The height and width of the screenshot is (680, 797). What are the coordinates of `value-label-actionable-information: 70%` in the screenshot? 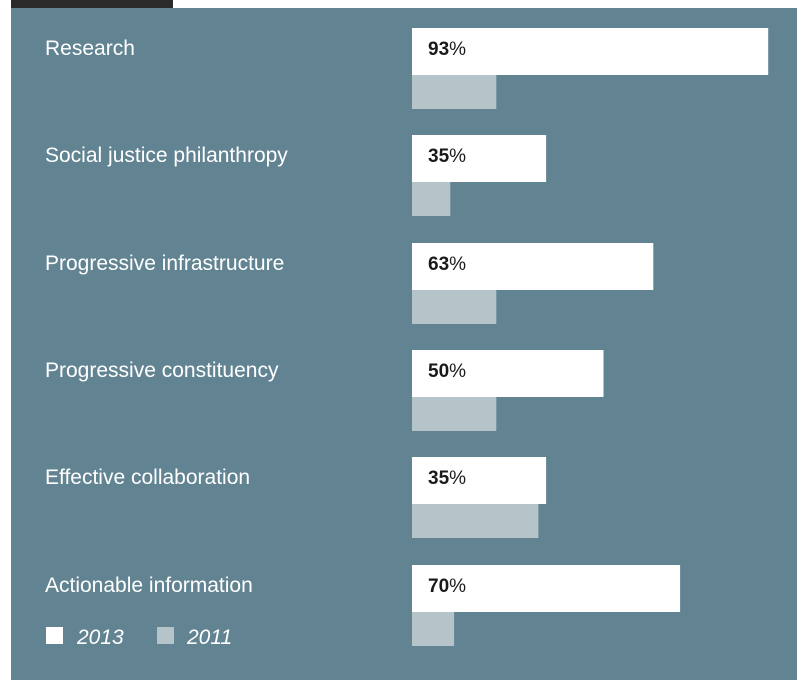 It's located at (447, 586).